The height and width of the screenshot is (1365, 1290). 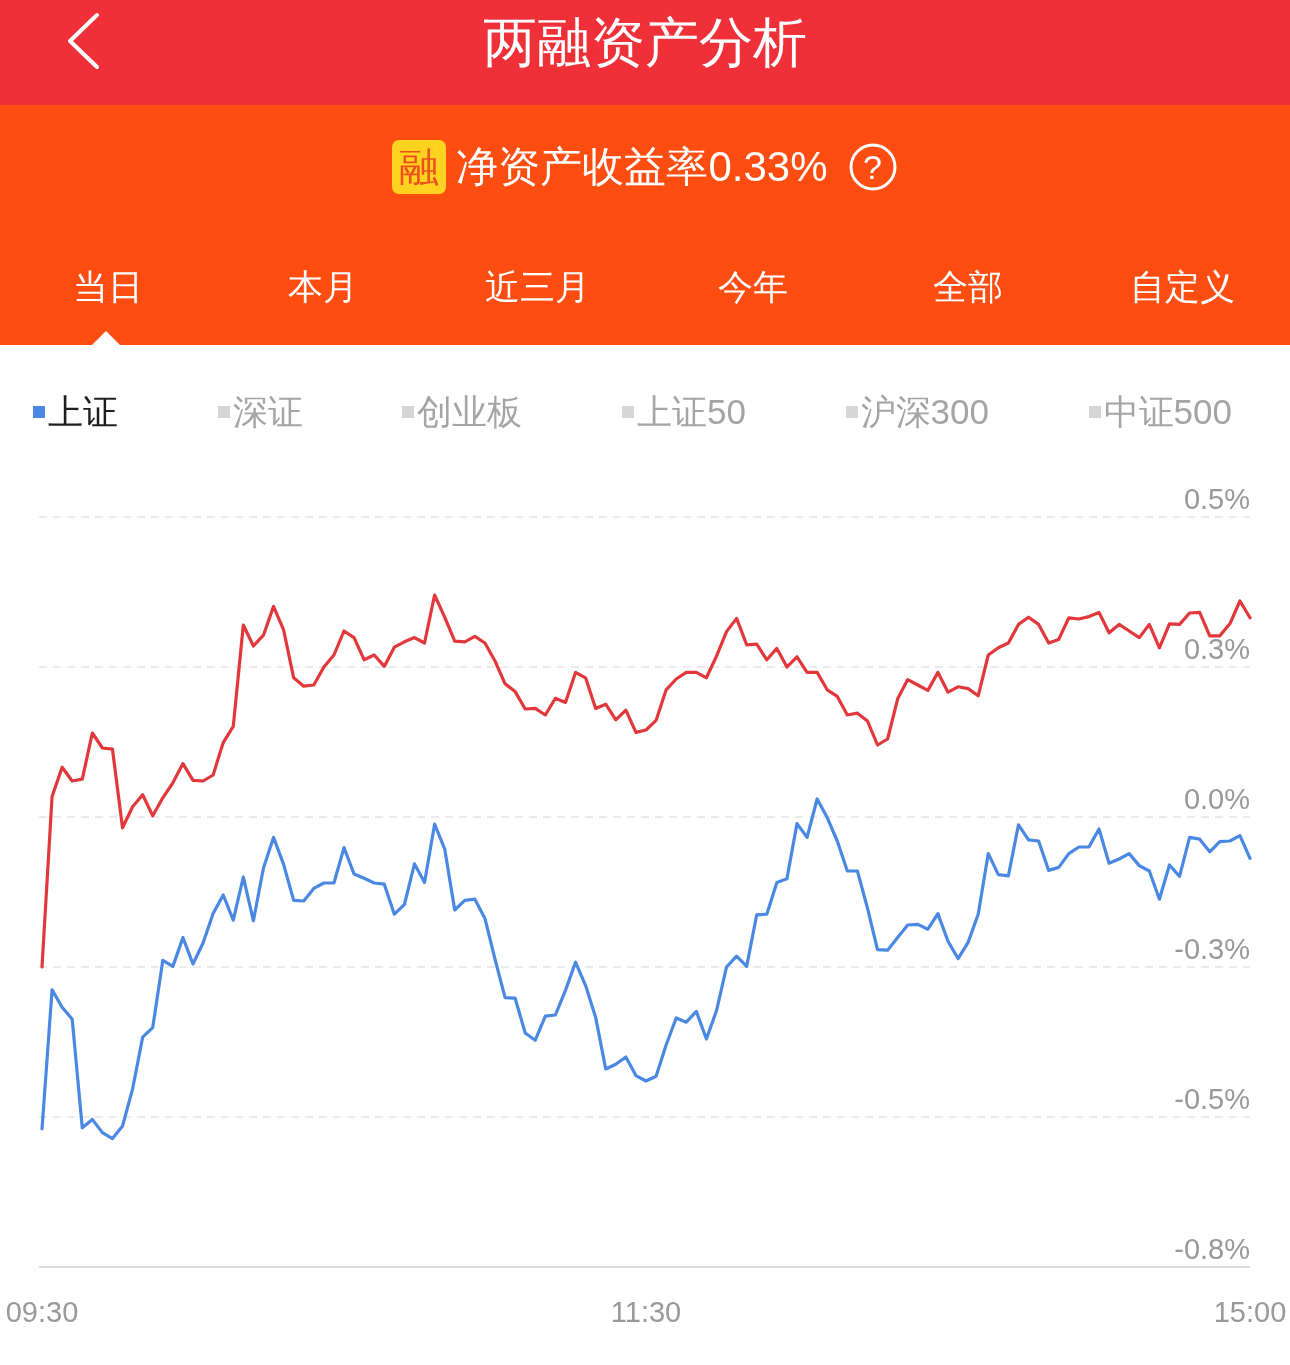 What do you see at coordinates (924, 411) in the screenshot?
I see `text: 沪深300` at bounding box center [924, 411].